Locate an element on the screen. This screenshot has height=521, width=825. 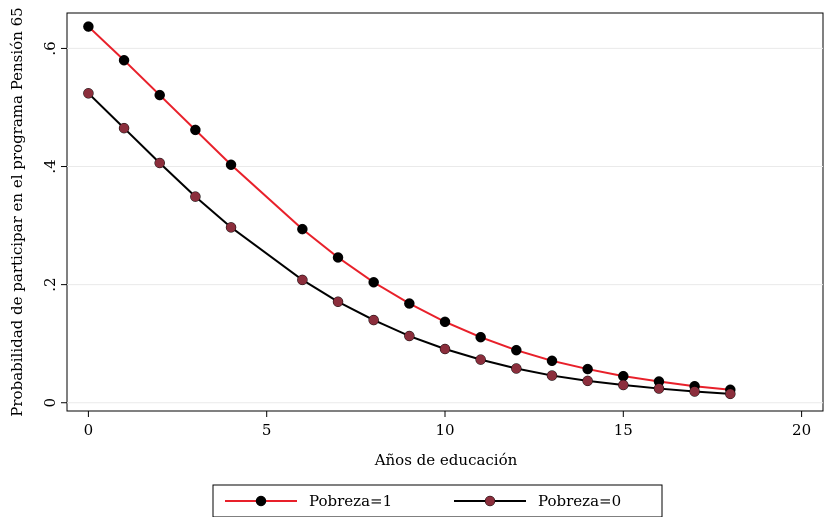
y-tick-label: .2 is located at coordinates (50, 284).